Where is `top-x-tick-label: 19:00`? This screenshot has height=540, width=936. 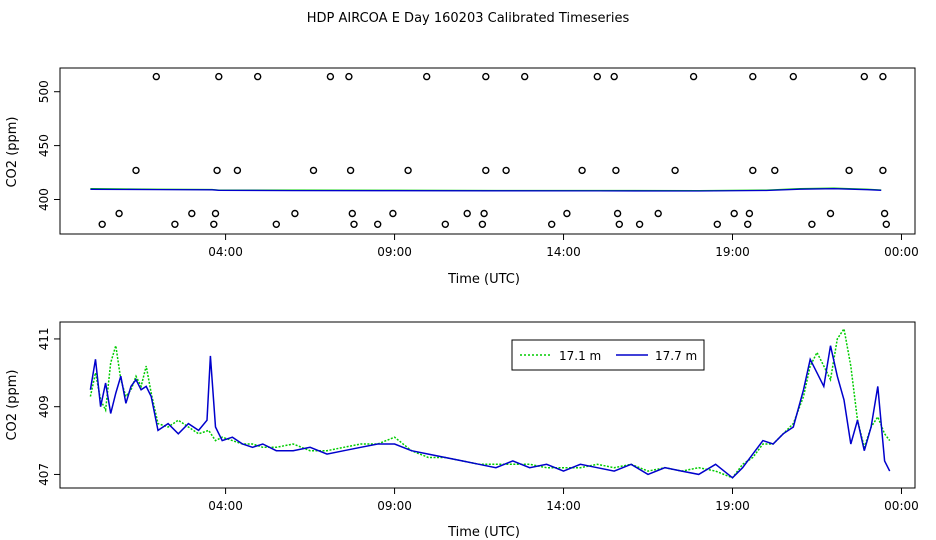
top-x-tick-label: 19:00 is located at coordinates (732, 252).